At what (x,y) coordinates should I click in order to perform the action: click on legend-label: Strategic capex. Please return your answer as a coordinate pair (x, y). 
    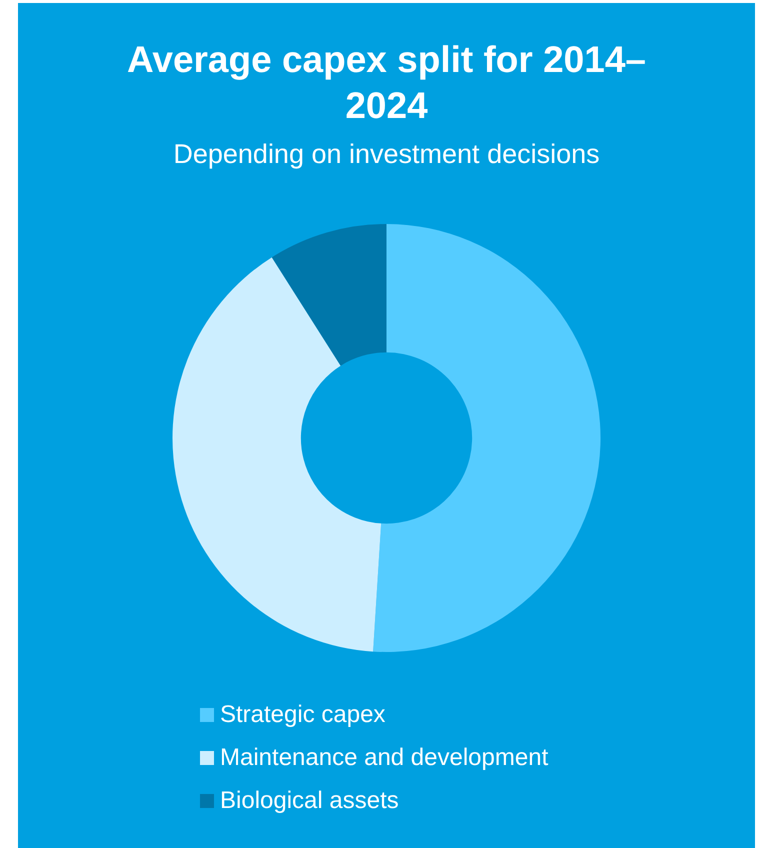
    Looking at the image, I should click on (303, 714).